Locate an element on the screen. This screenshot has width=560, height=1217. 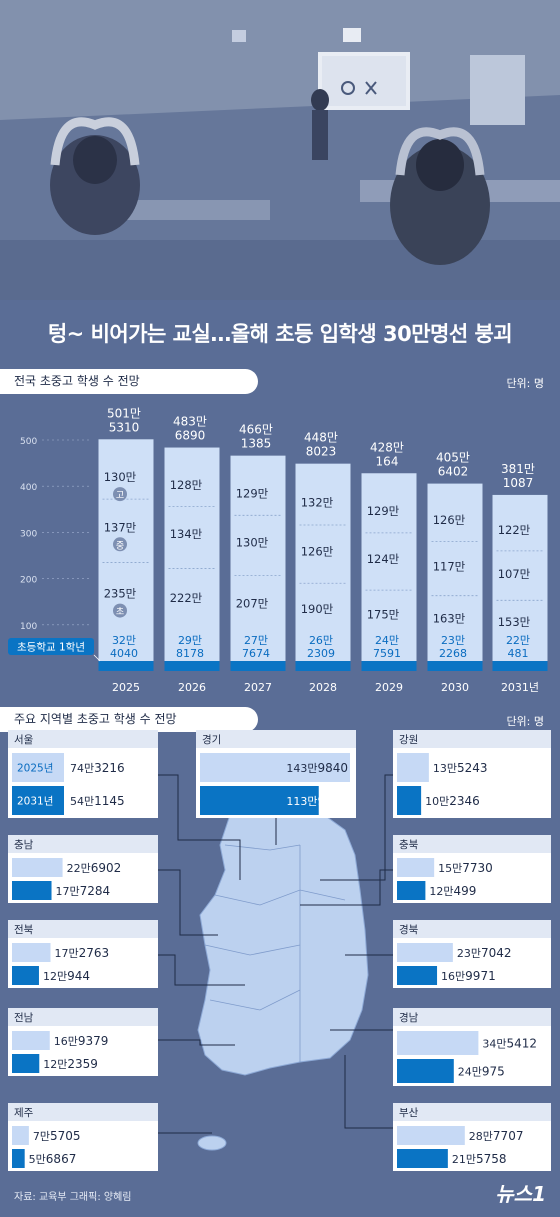
region-name: 부산 is located at coordinates (409, 1113).